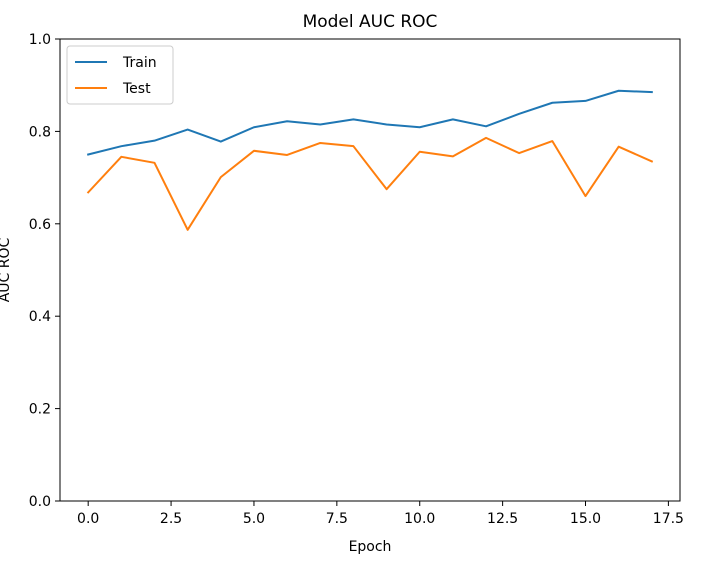 The width and height of the screenshot is (705, 576). Describe the element at coordinates (380, 514) in the screenshot. I see `x-axis: 0.0 2.5 5.0 7.5 10.0 12.5 15.0 17.5` at that location.